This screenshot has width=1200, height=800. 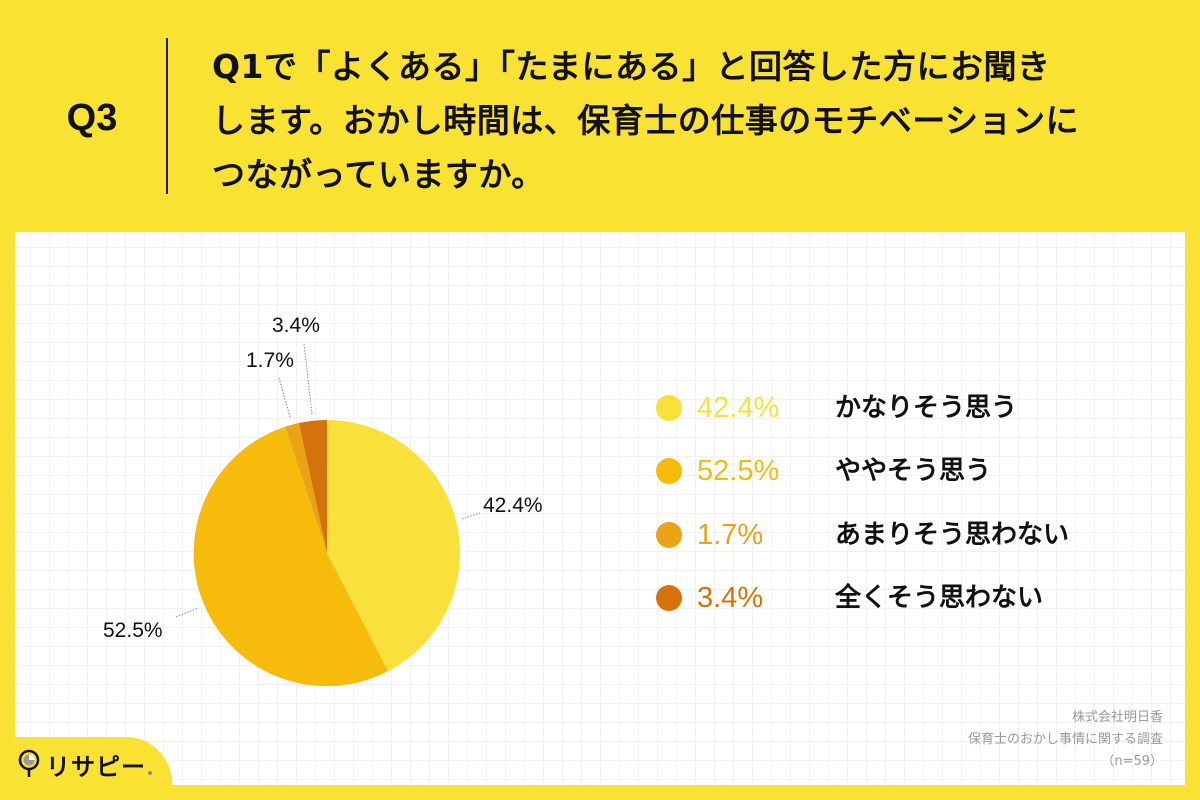 What do you see at coordinates (952, 535) in the screenshot?
I see `legend-label: あまりそう思わない` at bounding box center [952, 535].